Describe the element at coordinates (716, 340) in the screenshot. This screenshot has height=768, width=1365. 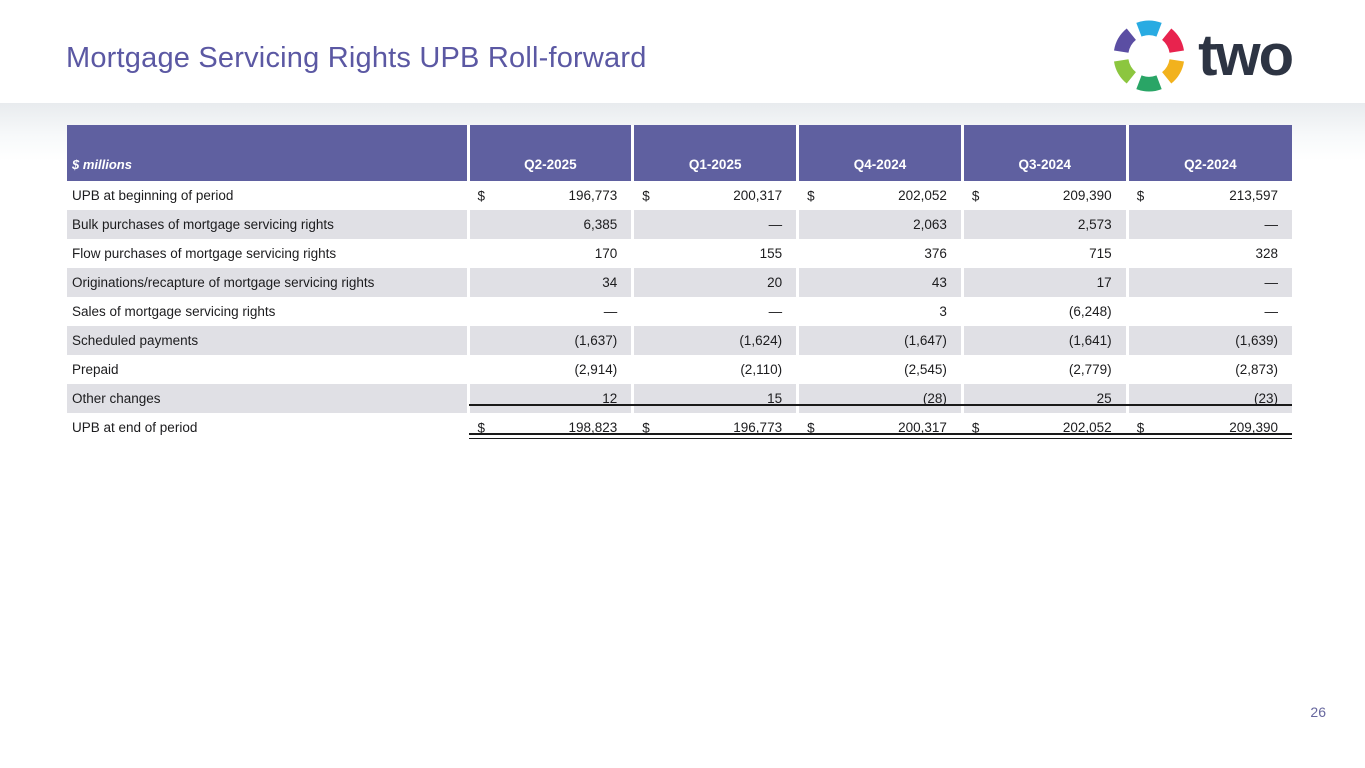
I see `cell-value: (1,624)` at that location.